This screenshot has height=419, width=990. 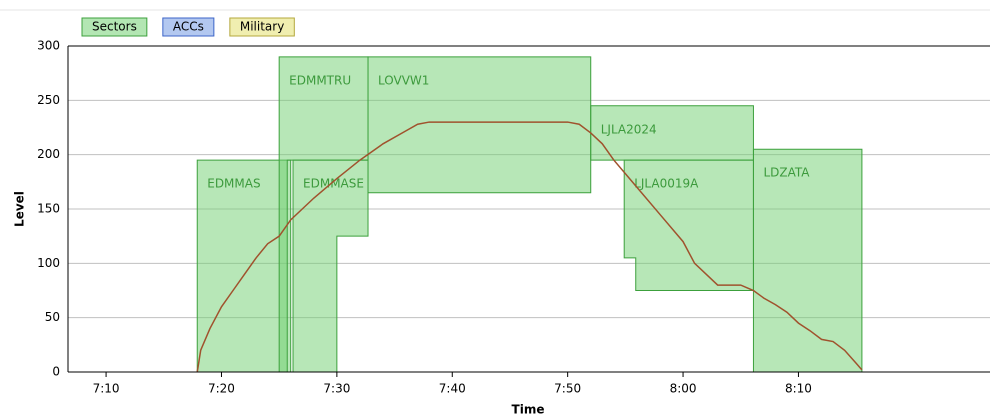 I want to click on y-tick-label: 100, so click(x=48, y=263).